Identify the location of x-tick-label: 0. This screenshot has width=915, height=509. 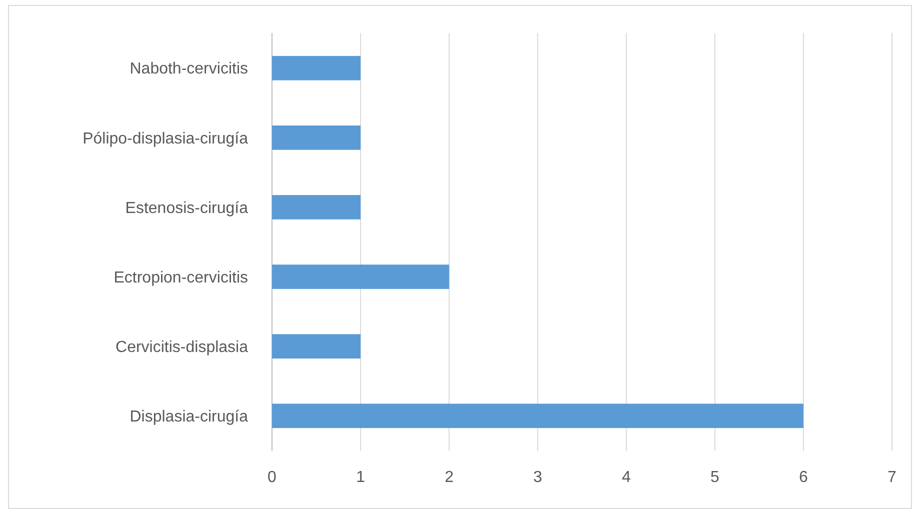
(272, 477).